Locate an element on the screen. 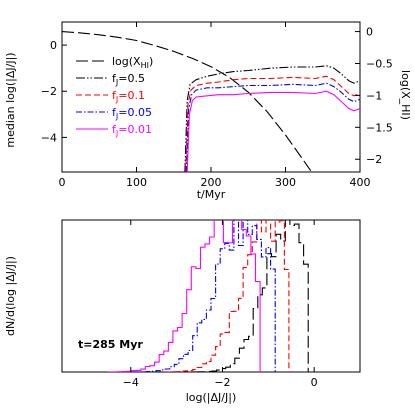  legend-label-f-j-0-01: fJ=0.01 is located at coordinates (132, 130).